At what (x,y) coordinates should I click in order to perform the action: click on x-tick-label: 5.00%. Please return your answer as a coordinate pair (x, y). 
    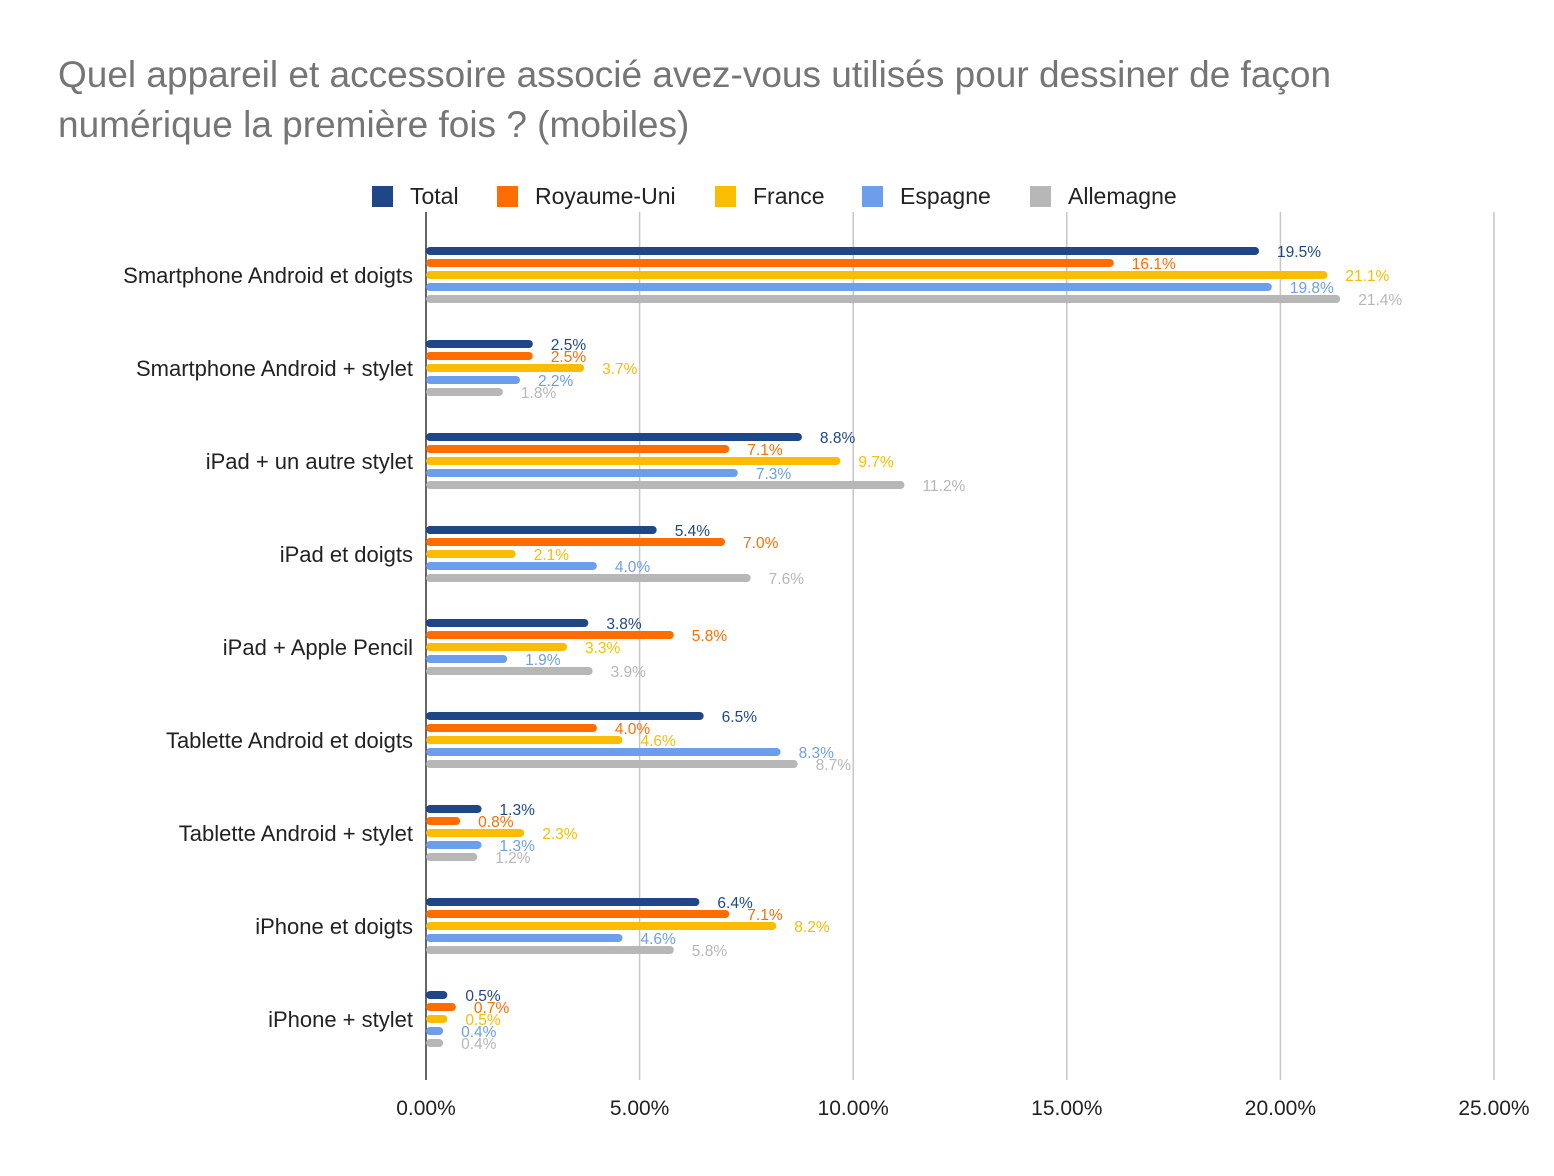
    Looking at the image, I should click on (640, 1108).